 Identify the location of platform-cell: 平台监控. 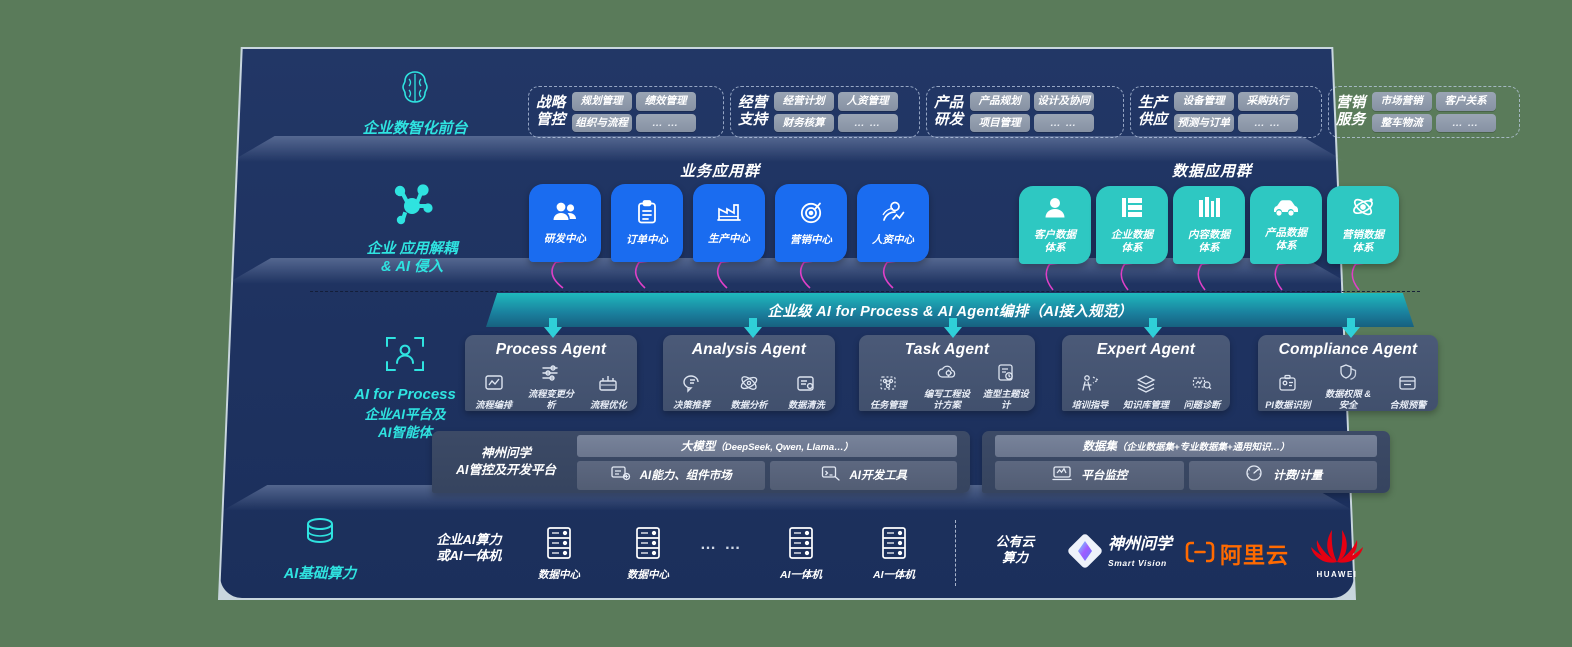
(1089, 475).